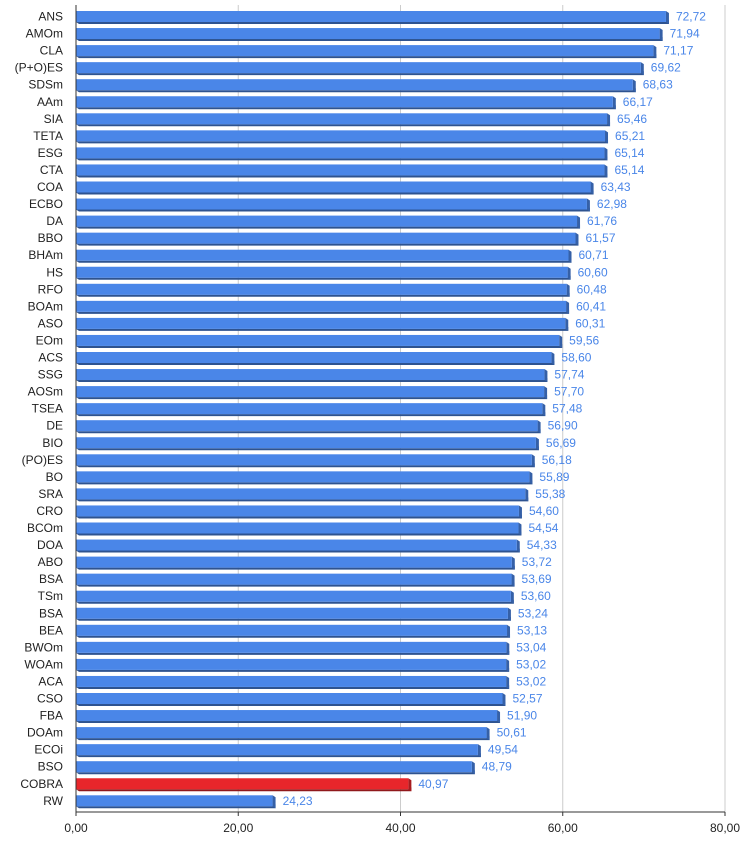 The image size is (750, 845). Describe the element at coordinates (612, 204) in the screenshot. I see `value-label: 62,98` at that location.